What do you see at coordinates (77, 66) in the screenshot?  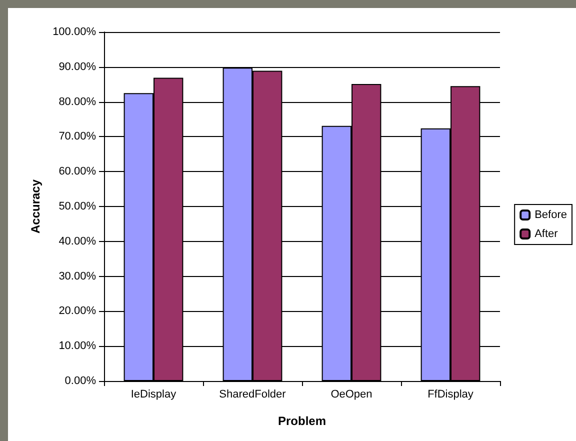 I see `y-tick-label: 90.00%` at bounding box center [77, 66].